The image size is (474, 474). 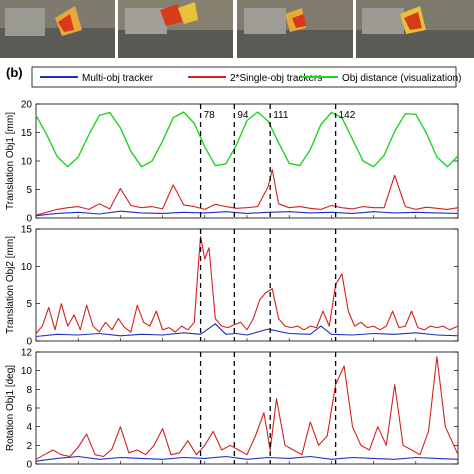 I want to click on series-line-single-trackers, so click(x=247, y=192).